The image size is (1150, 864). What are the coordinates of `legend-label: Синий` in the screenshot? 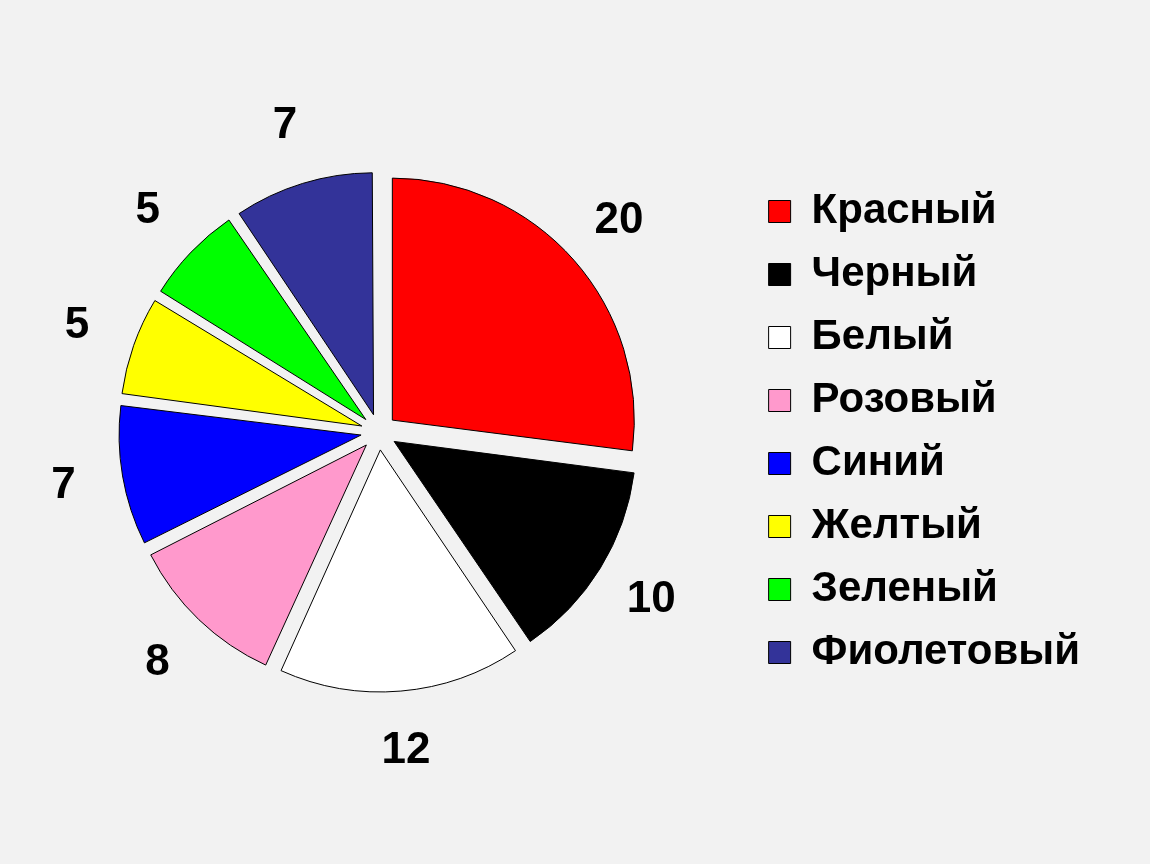 It's located at (878, 461).